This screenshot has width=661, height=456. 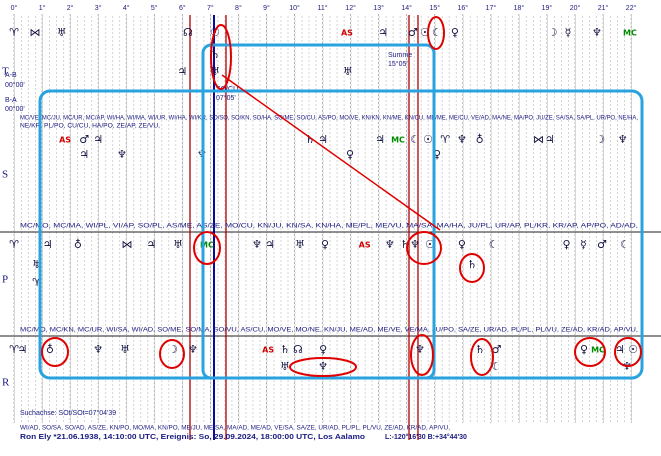 I want to click on scale-label: 11°, so click(x=323, y=8).